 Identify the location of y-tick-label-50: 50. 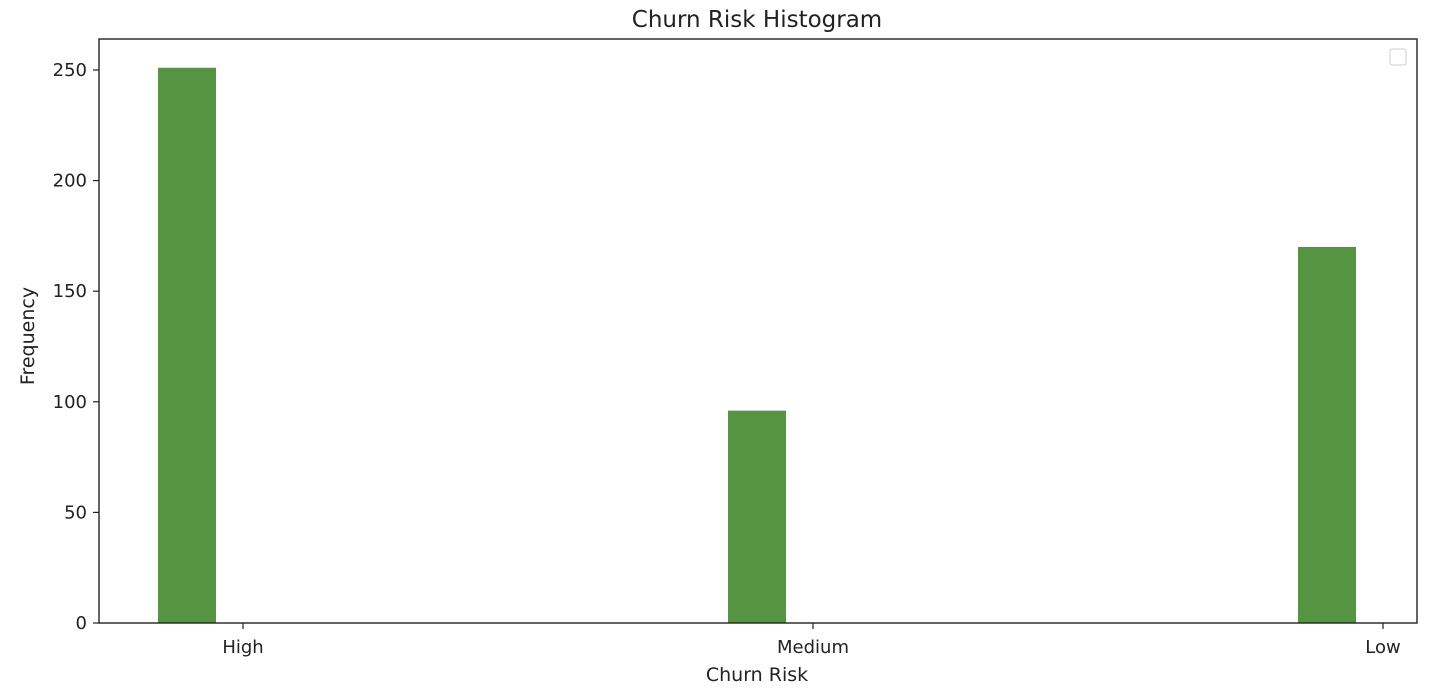
(75, 512).